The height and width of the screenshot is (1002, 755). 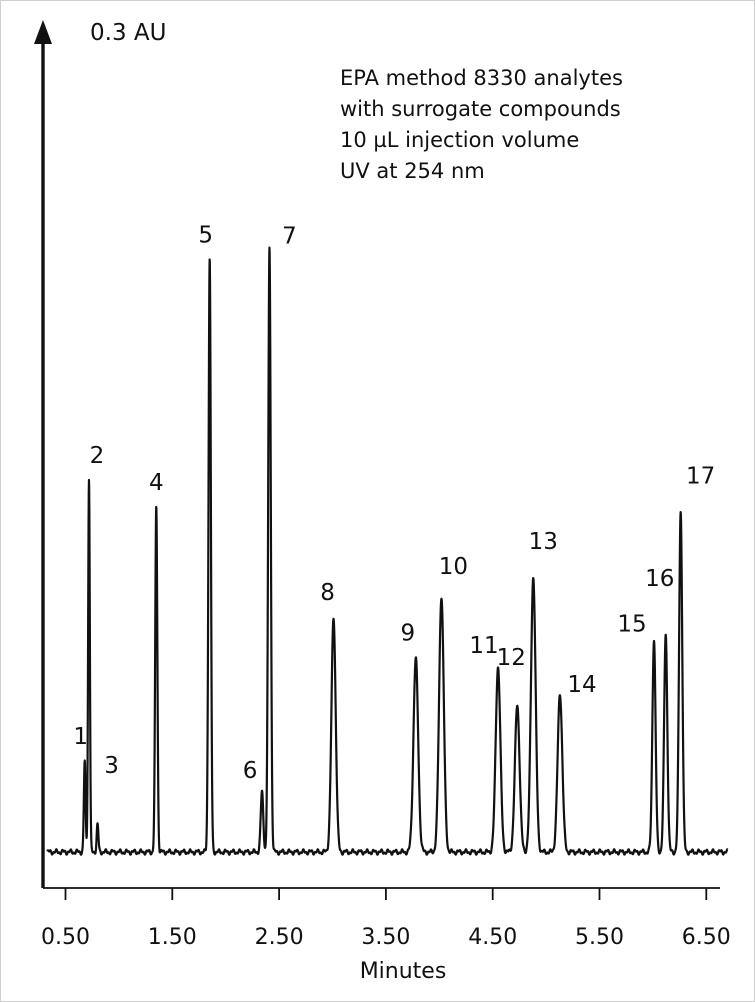 I want to click on peak-label-9: 9, so click(x=407, y=634).